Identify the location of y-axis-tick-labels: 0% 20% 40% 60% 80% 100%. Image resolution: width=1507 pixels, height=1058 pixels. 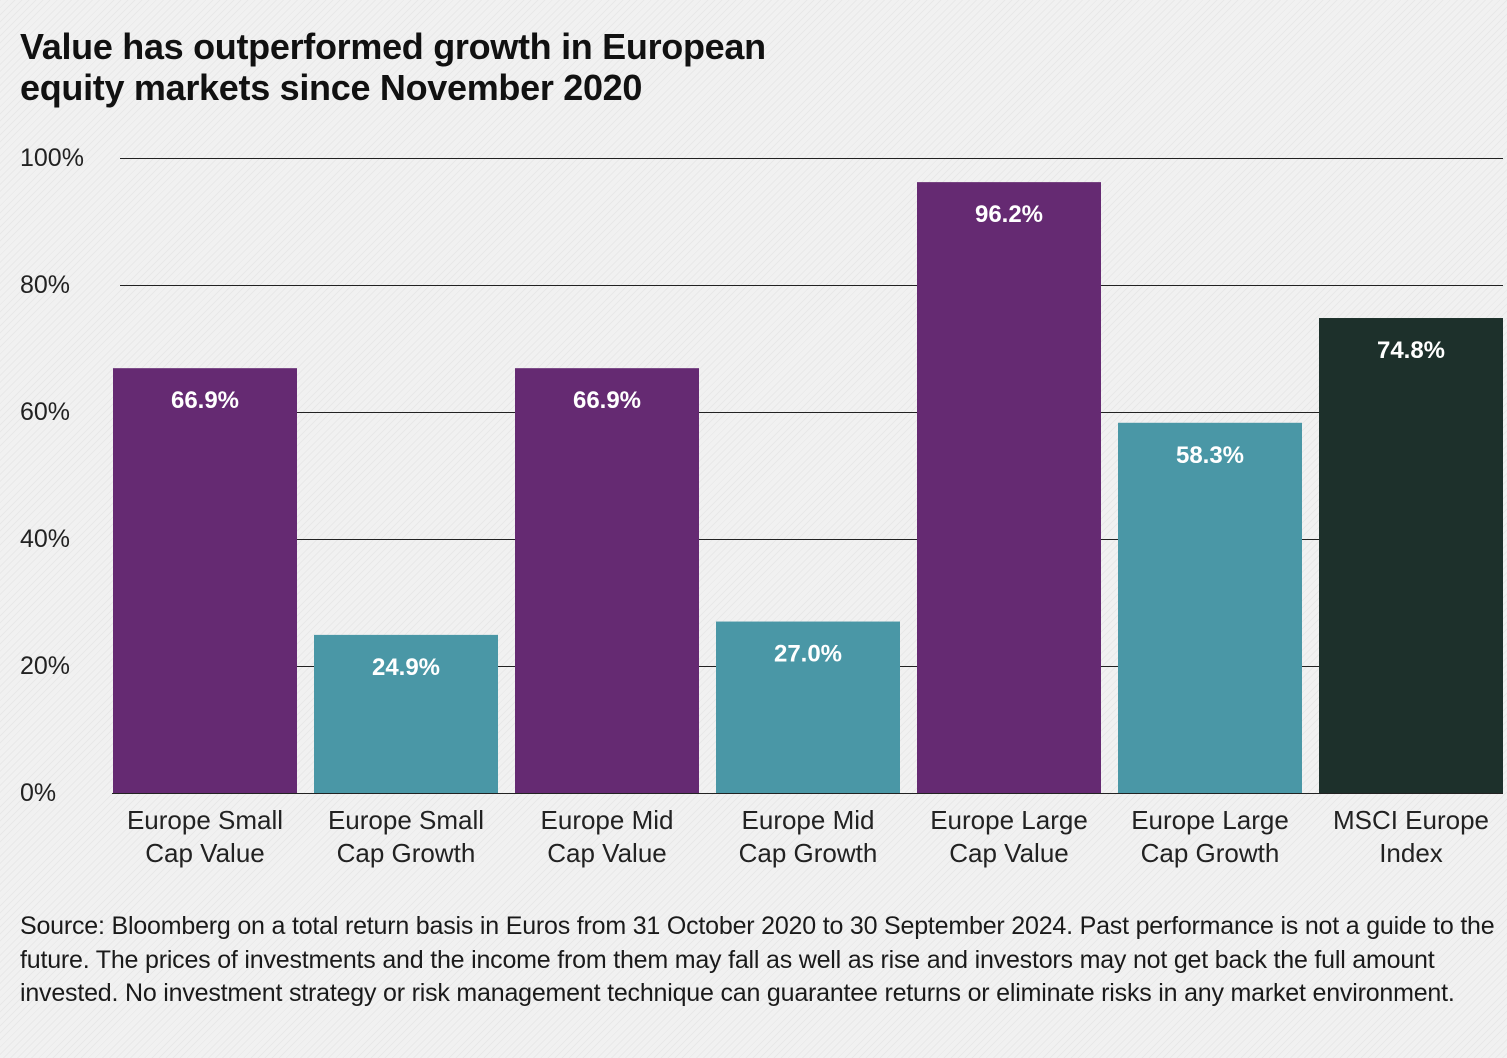
(52, 475).